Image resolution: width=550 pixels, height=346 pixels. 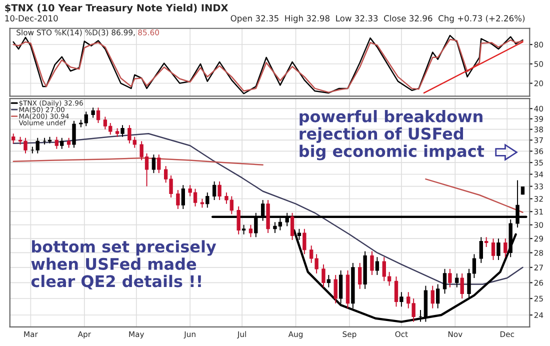 I want to click on annotation: bottom set precisely when USFed made clear QE2 details !!, so click(x=123, y=265).